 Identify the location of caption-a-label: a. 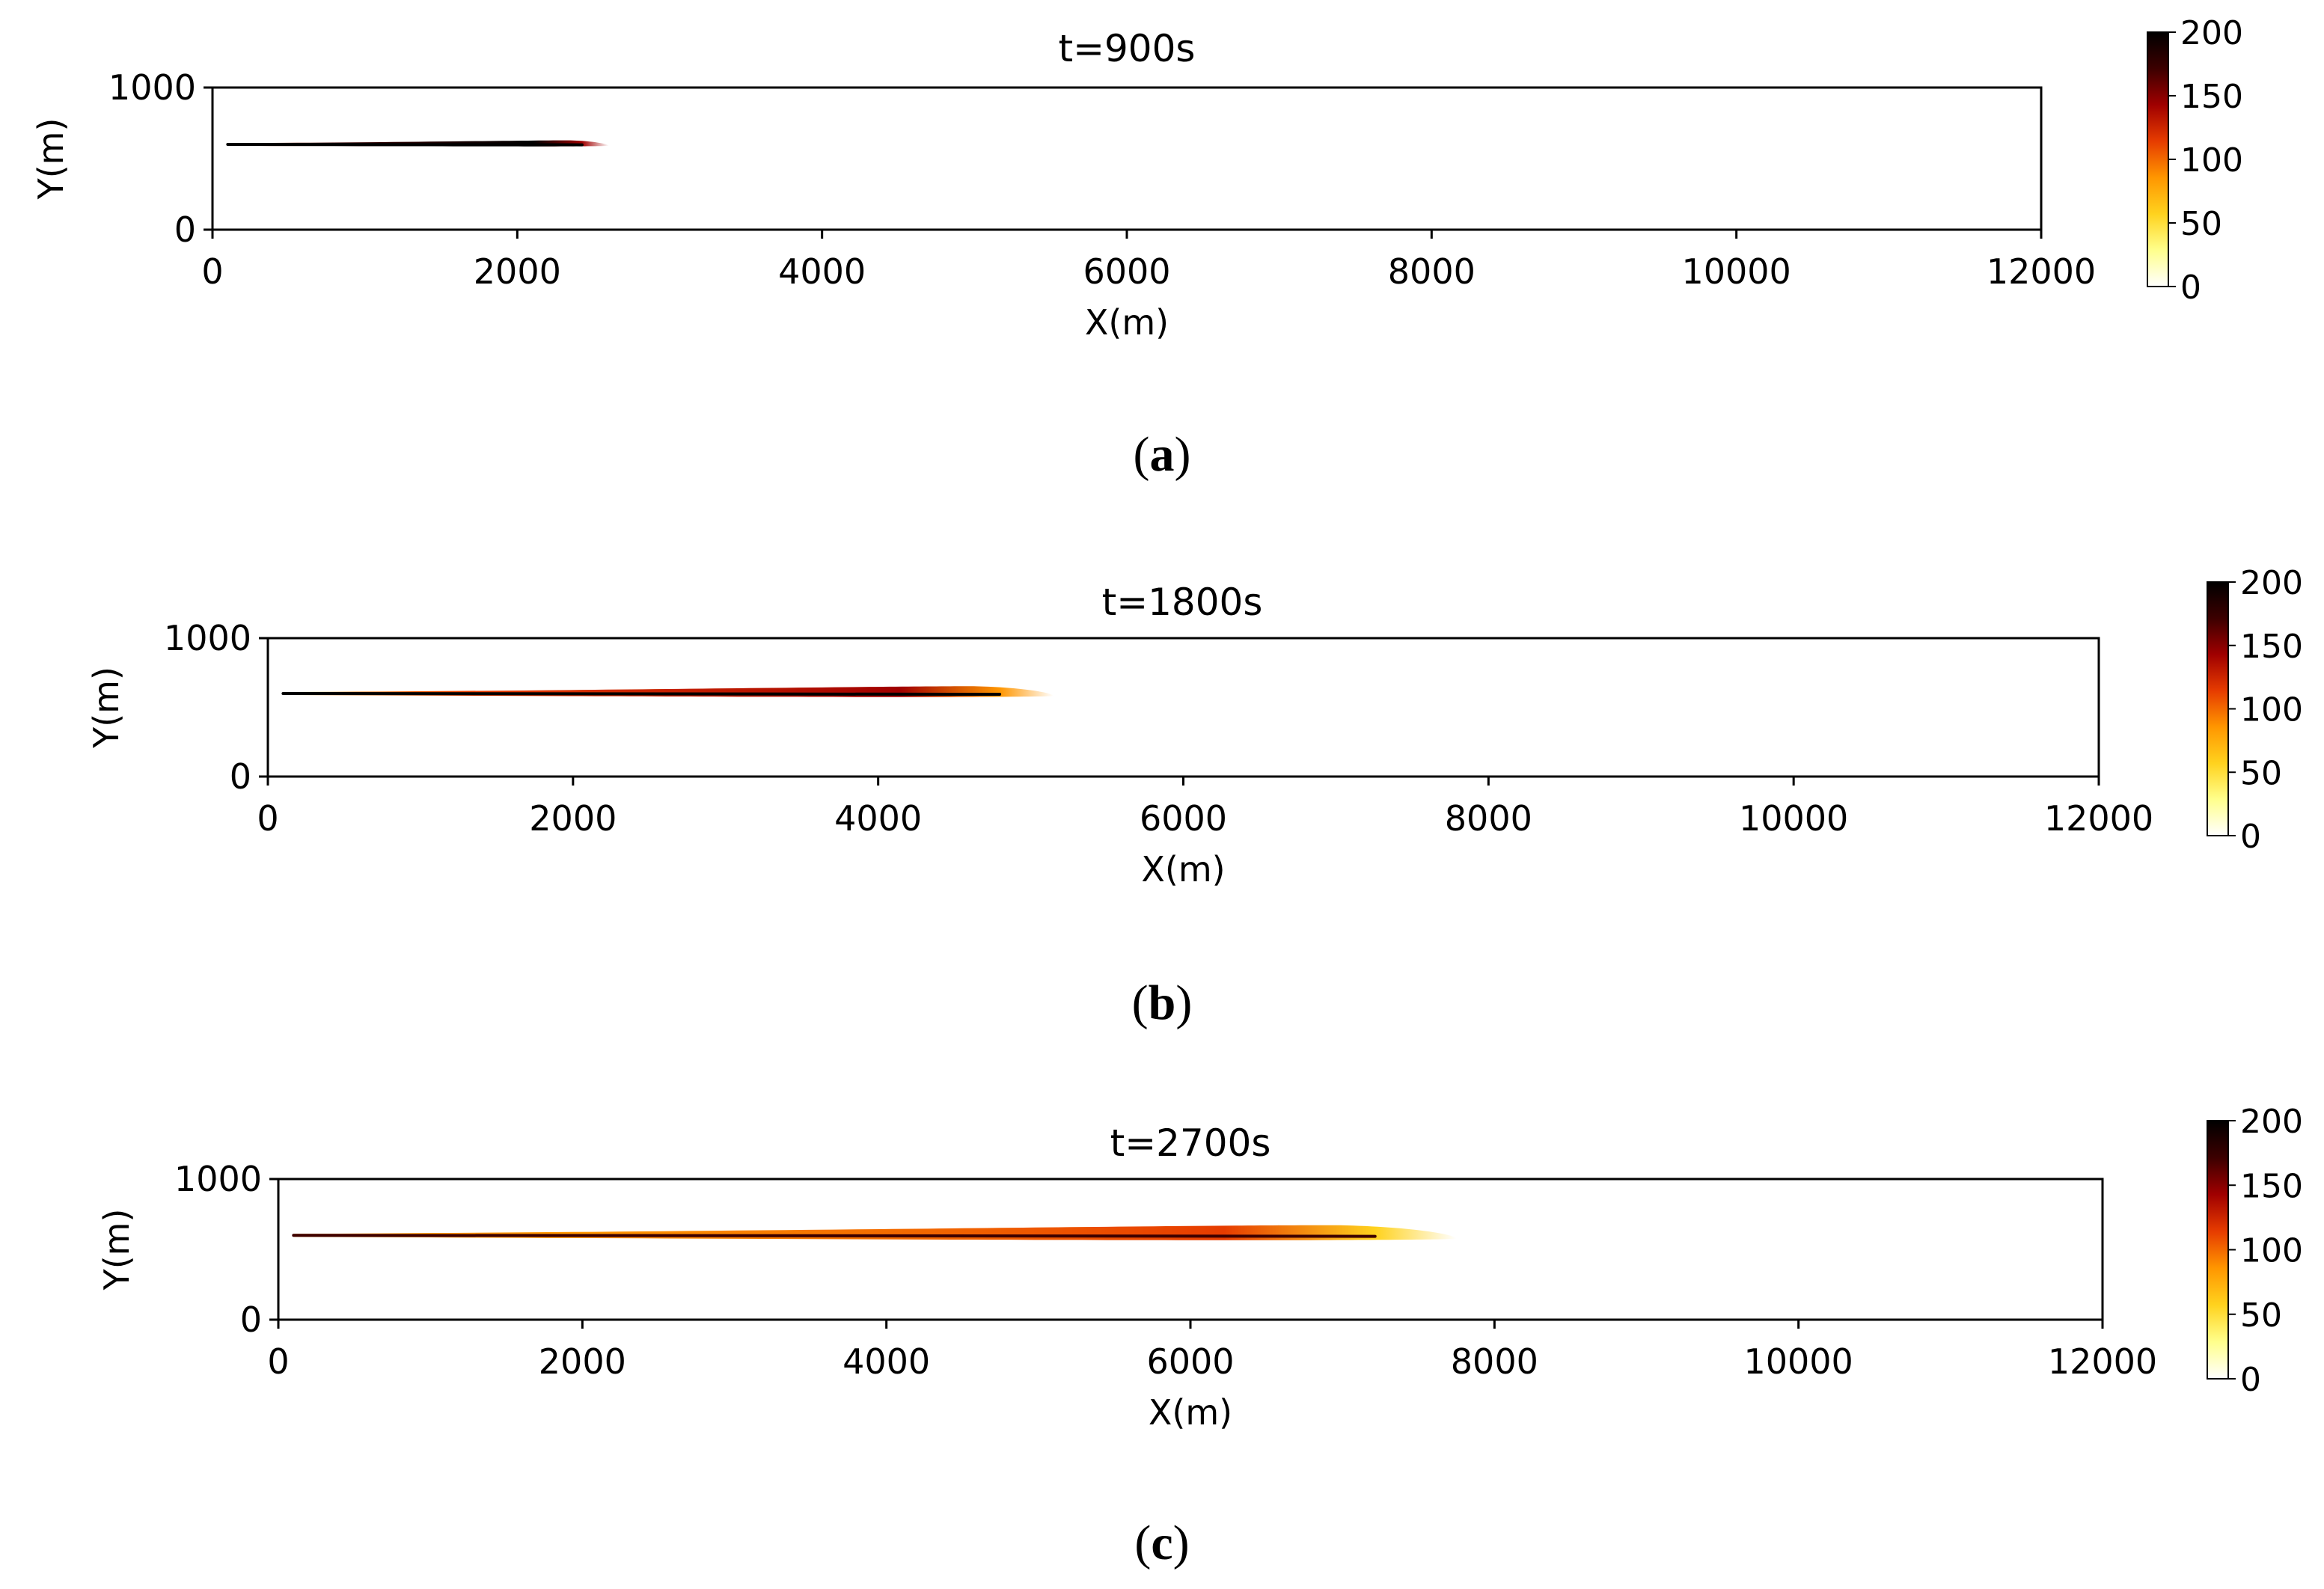
(1162, 455).